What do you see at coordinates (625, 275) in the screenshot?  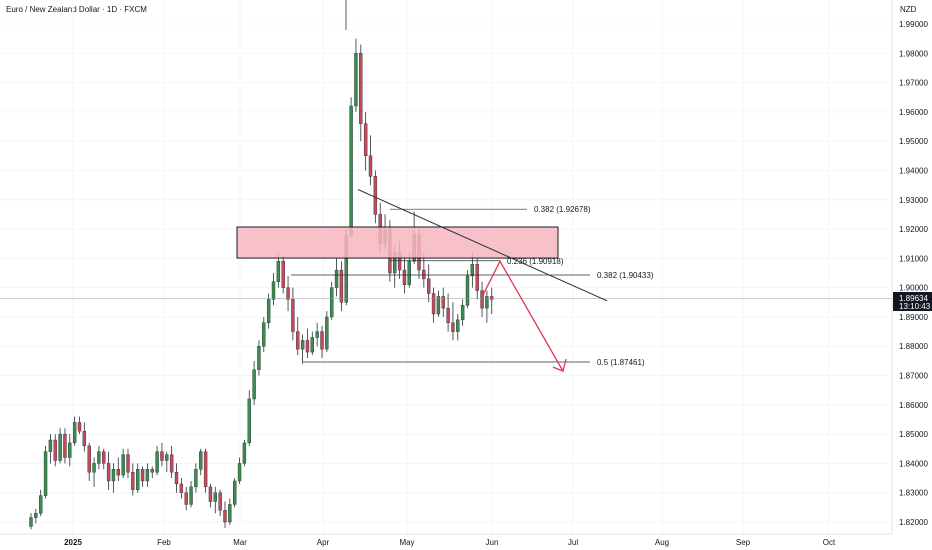 I see `fib-level-label: 0.382 (1.90433)` at bounding box center [625, 275].